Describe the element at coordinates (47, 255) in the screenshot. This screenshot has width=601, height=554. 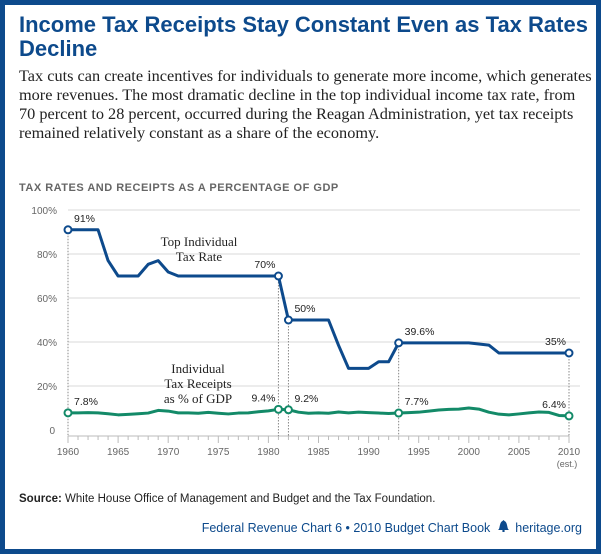
I see `y-tick-label: 80%` at that location.